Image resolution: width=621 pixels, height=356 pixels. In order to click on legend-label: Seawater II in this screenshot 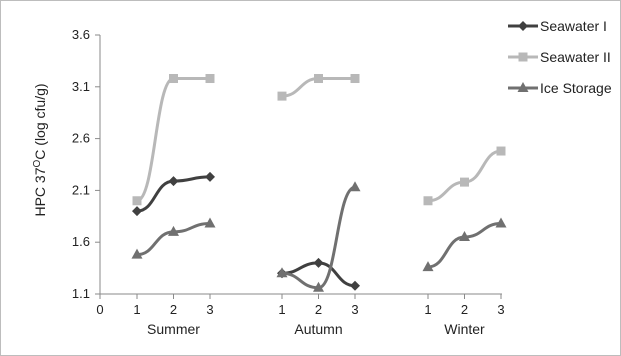, I will do `click(575, 57)`.